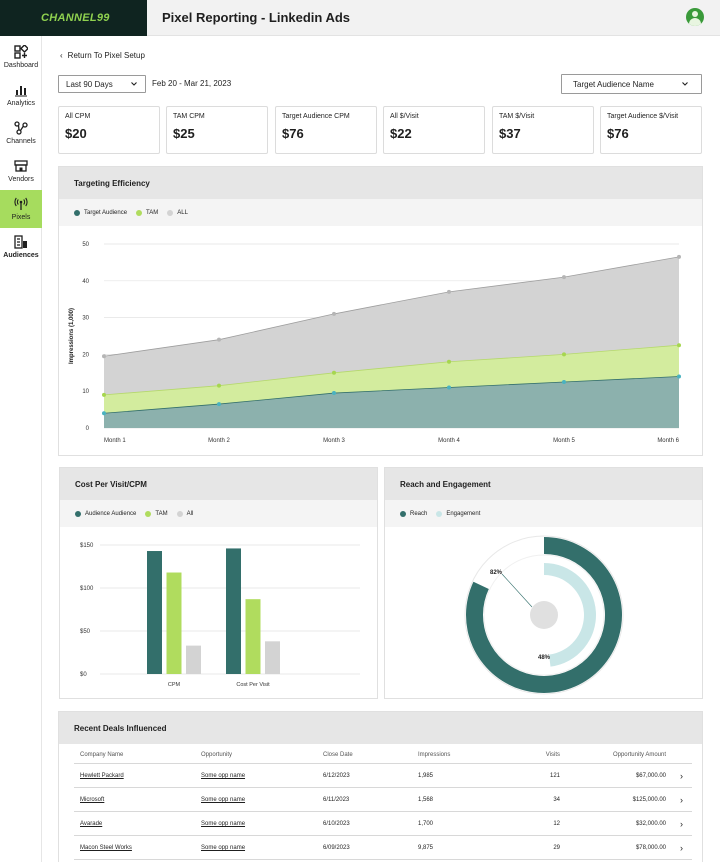 The image size is (720, 862). Describe the element at coordinates (426, 824) in the screenshot. I see `impressions: 1,700` at that location.